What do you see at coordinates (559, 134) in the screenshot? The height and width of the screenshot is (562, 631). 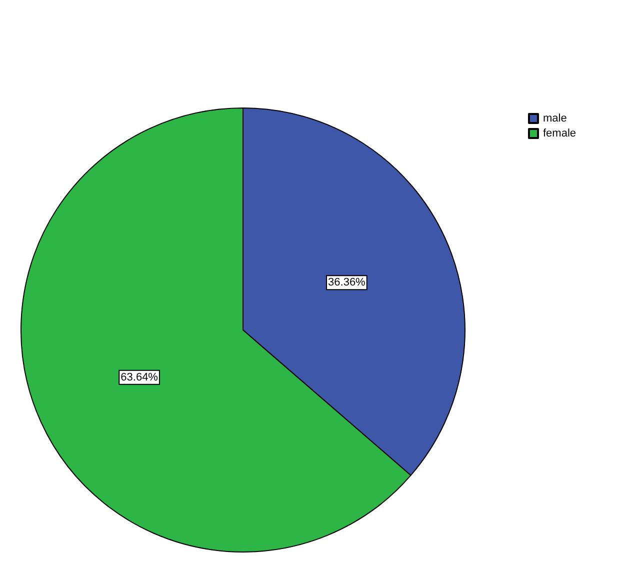 I see `legend-label: female` at bounding box center [559, 134].